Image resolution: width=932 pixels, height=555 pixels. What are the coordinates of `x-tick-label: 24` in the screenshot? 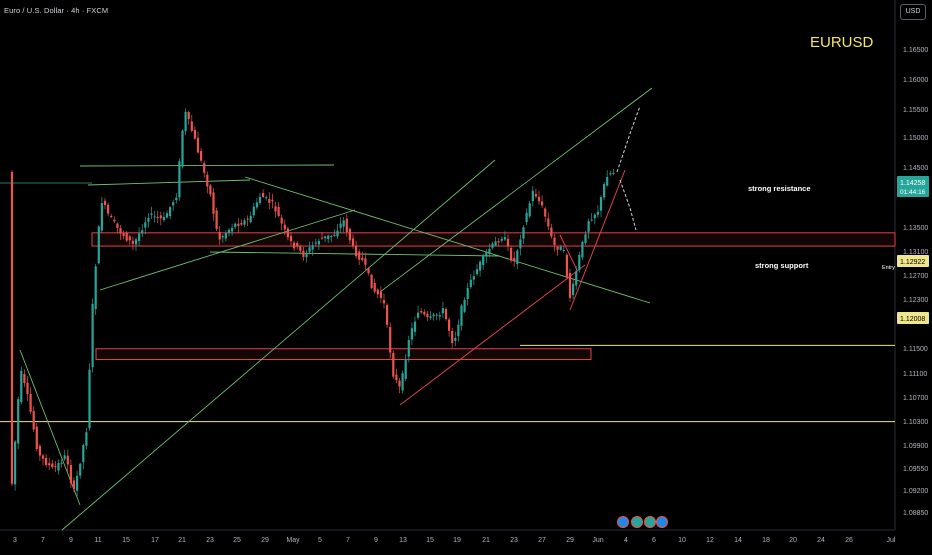 It's located at (821, 540).